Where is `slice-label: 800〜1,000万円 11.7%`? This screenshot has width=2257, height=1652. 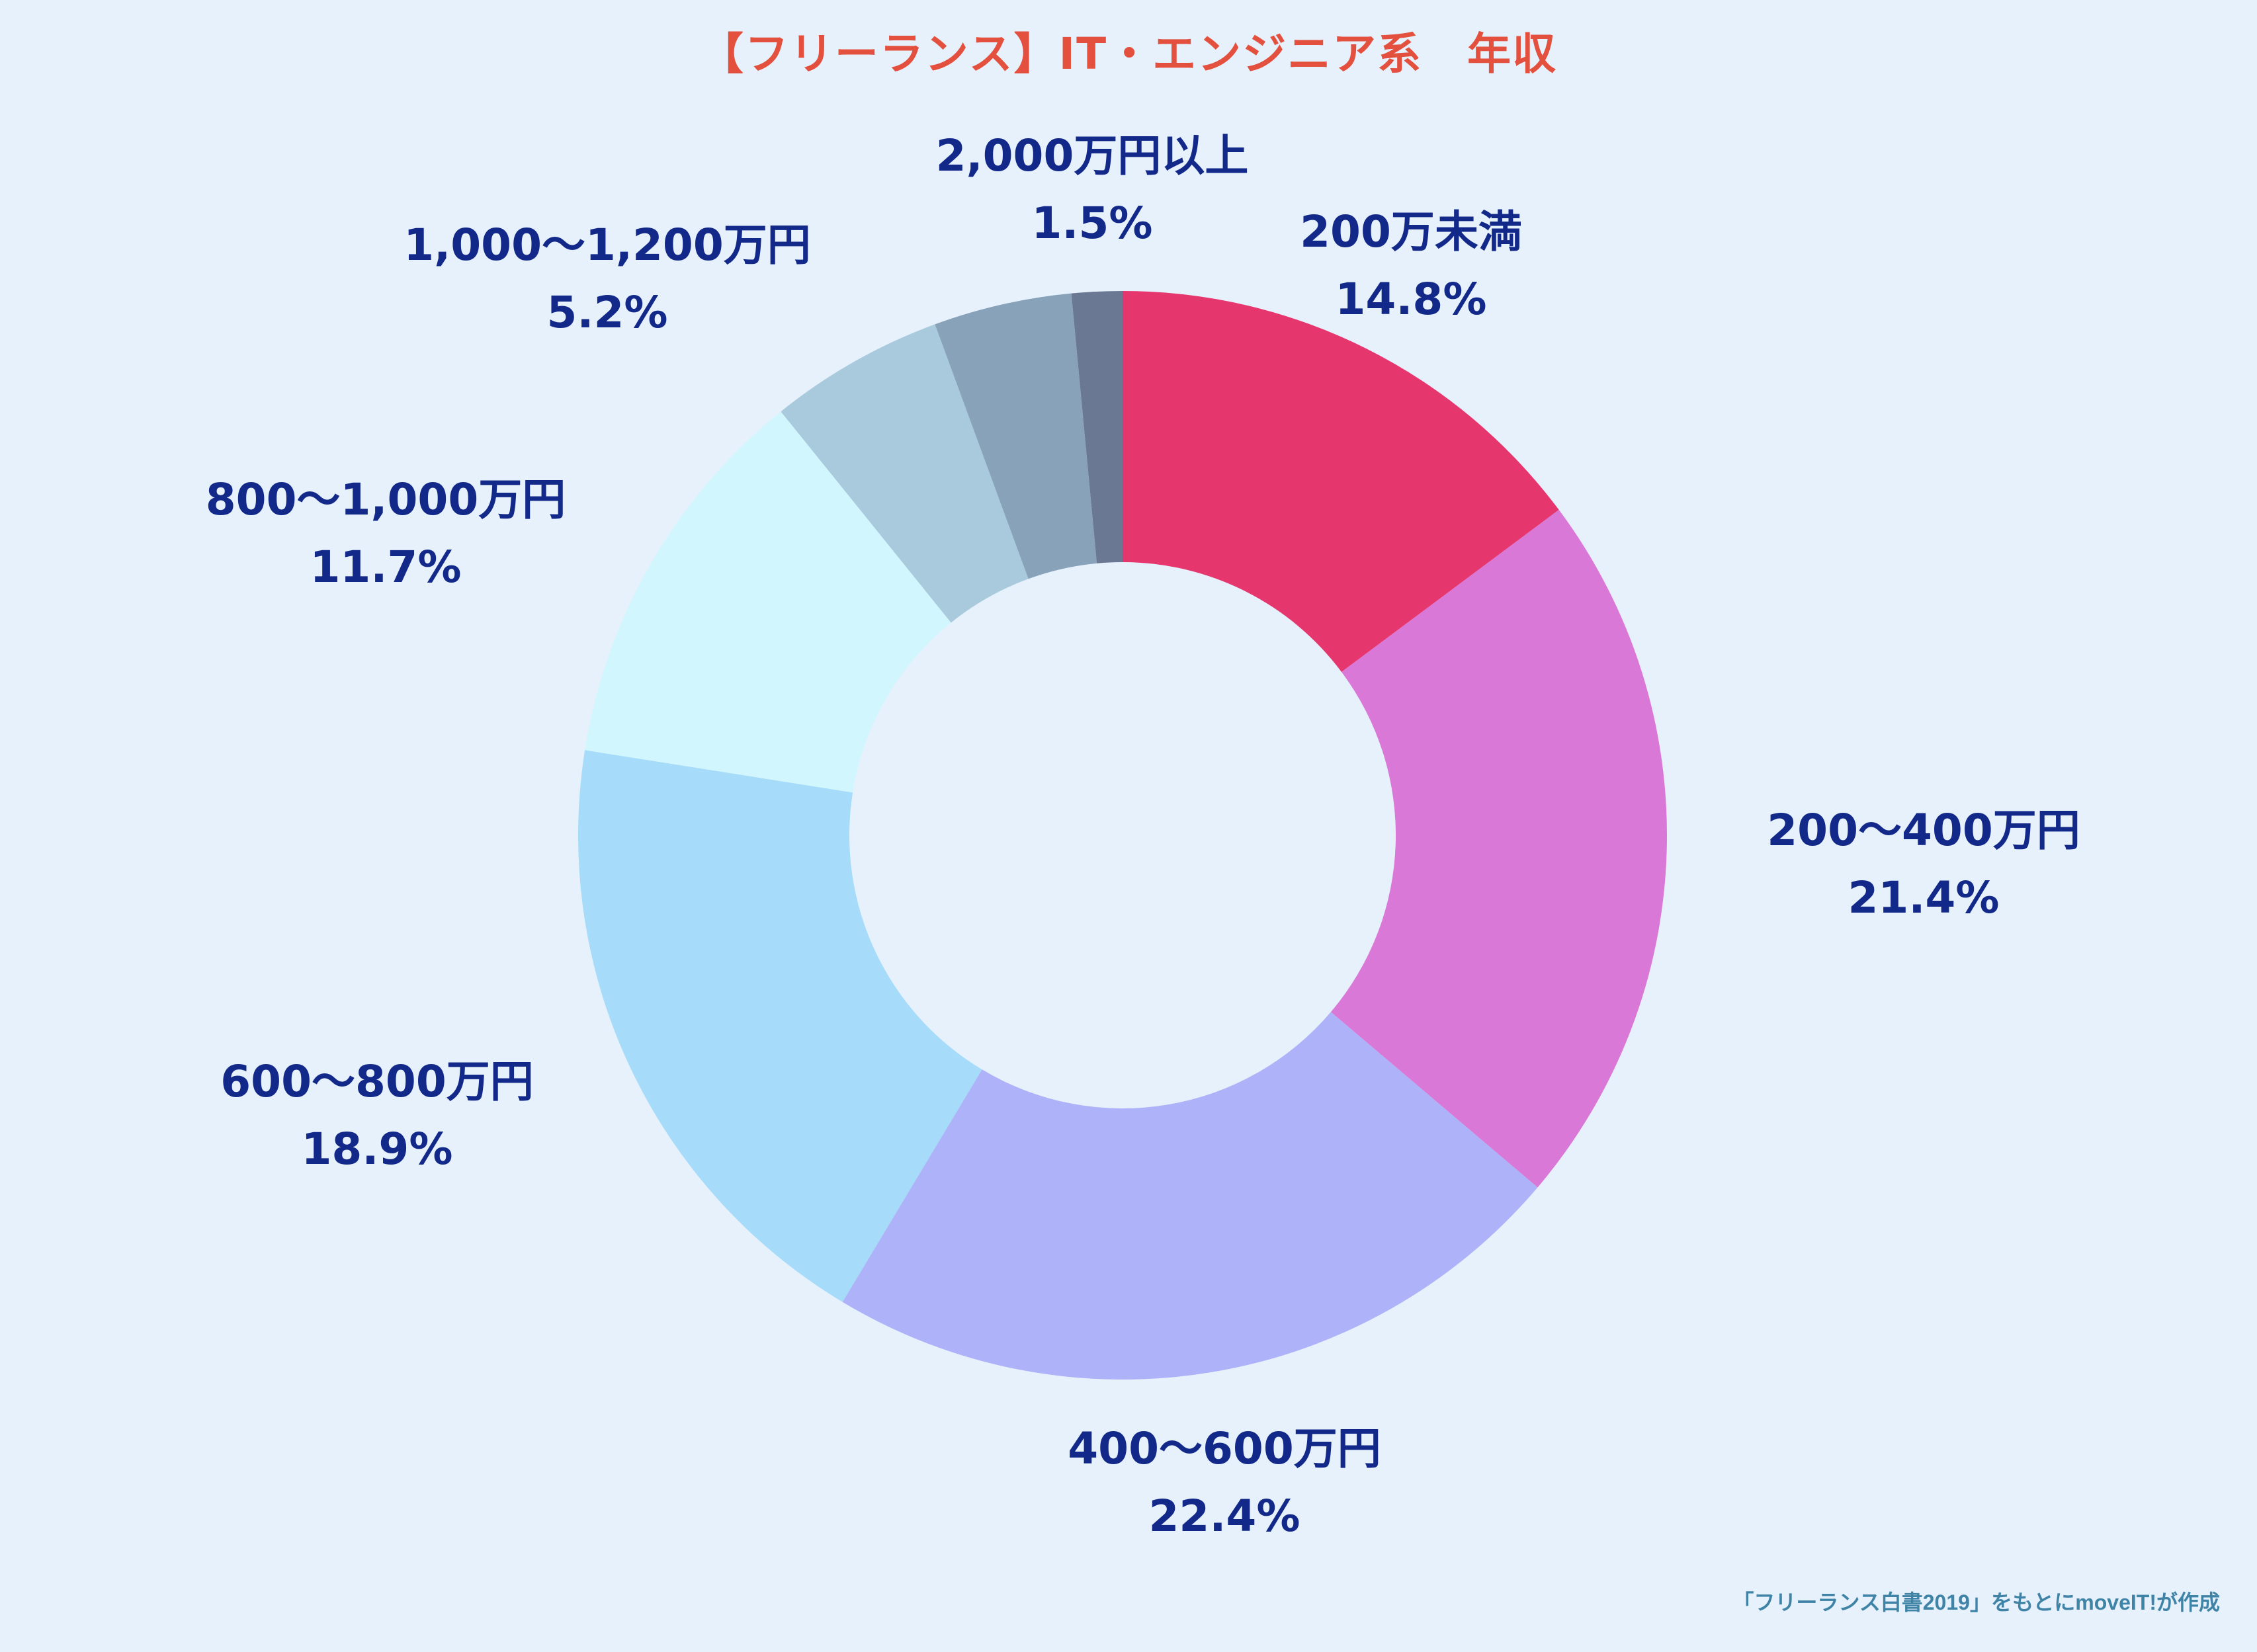
slice-label: 800〜1,000万円 11.7% is located at coordinates (386, 533).